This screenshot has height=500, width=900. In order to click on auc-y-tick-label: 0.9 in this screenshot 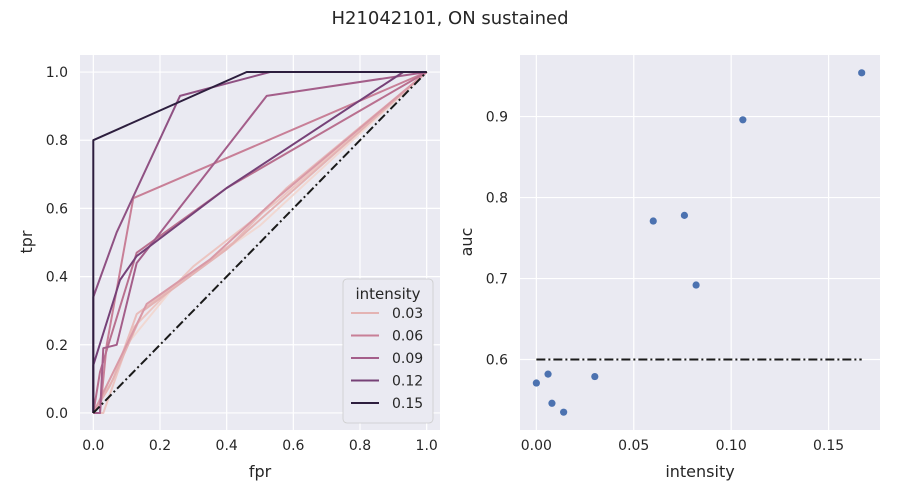, I will do `click(497, 118)`.